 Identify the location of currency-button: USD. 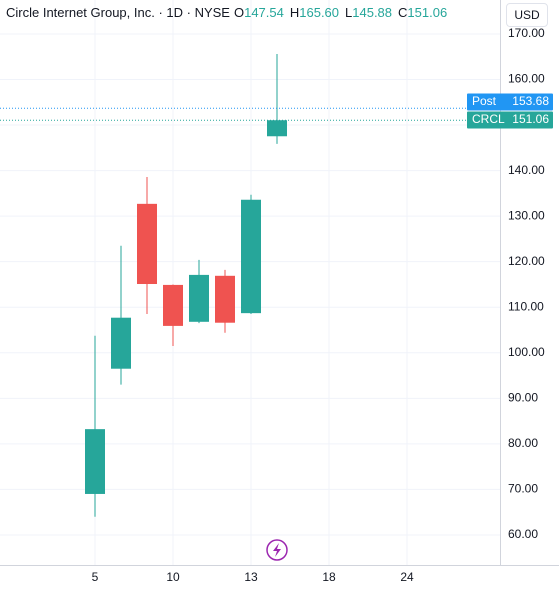
(527, 15).